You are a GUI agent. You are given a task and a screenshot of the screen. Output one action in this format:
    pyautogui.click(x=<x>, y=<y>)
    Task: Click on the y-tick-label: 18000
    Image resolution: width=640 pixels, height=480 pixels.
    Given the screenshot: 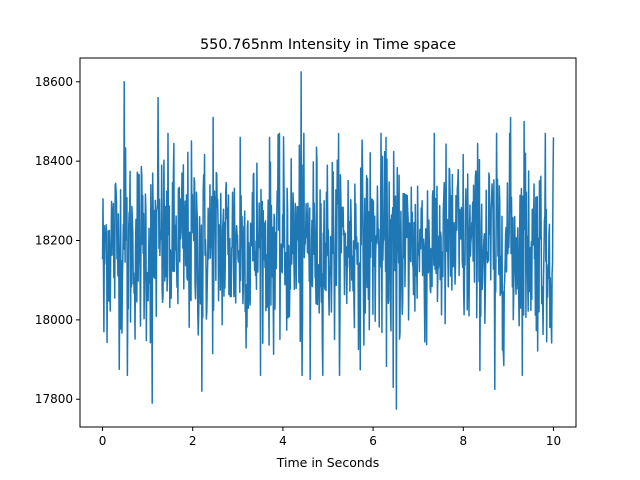 What is the action you would take?
    pyautogui.click(x=54, y=320)
    